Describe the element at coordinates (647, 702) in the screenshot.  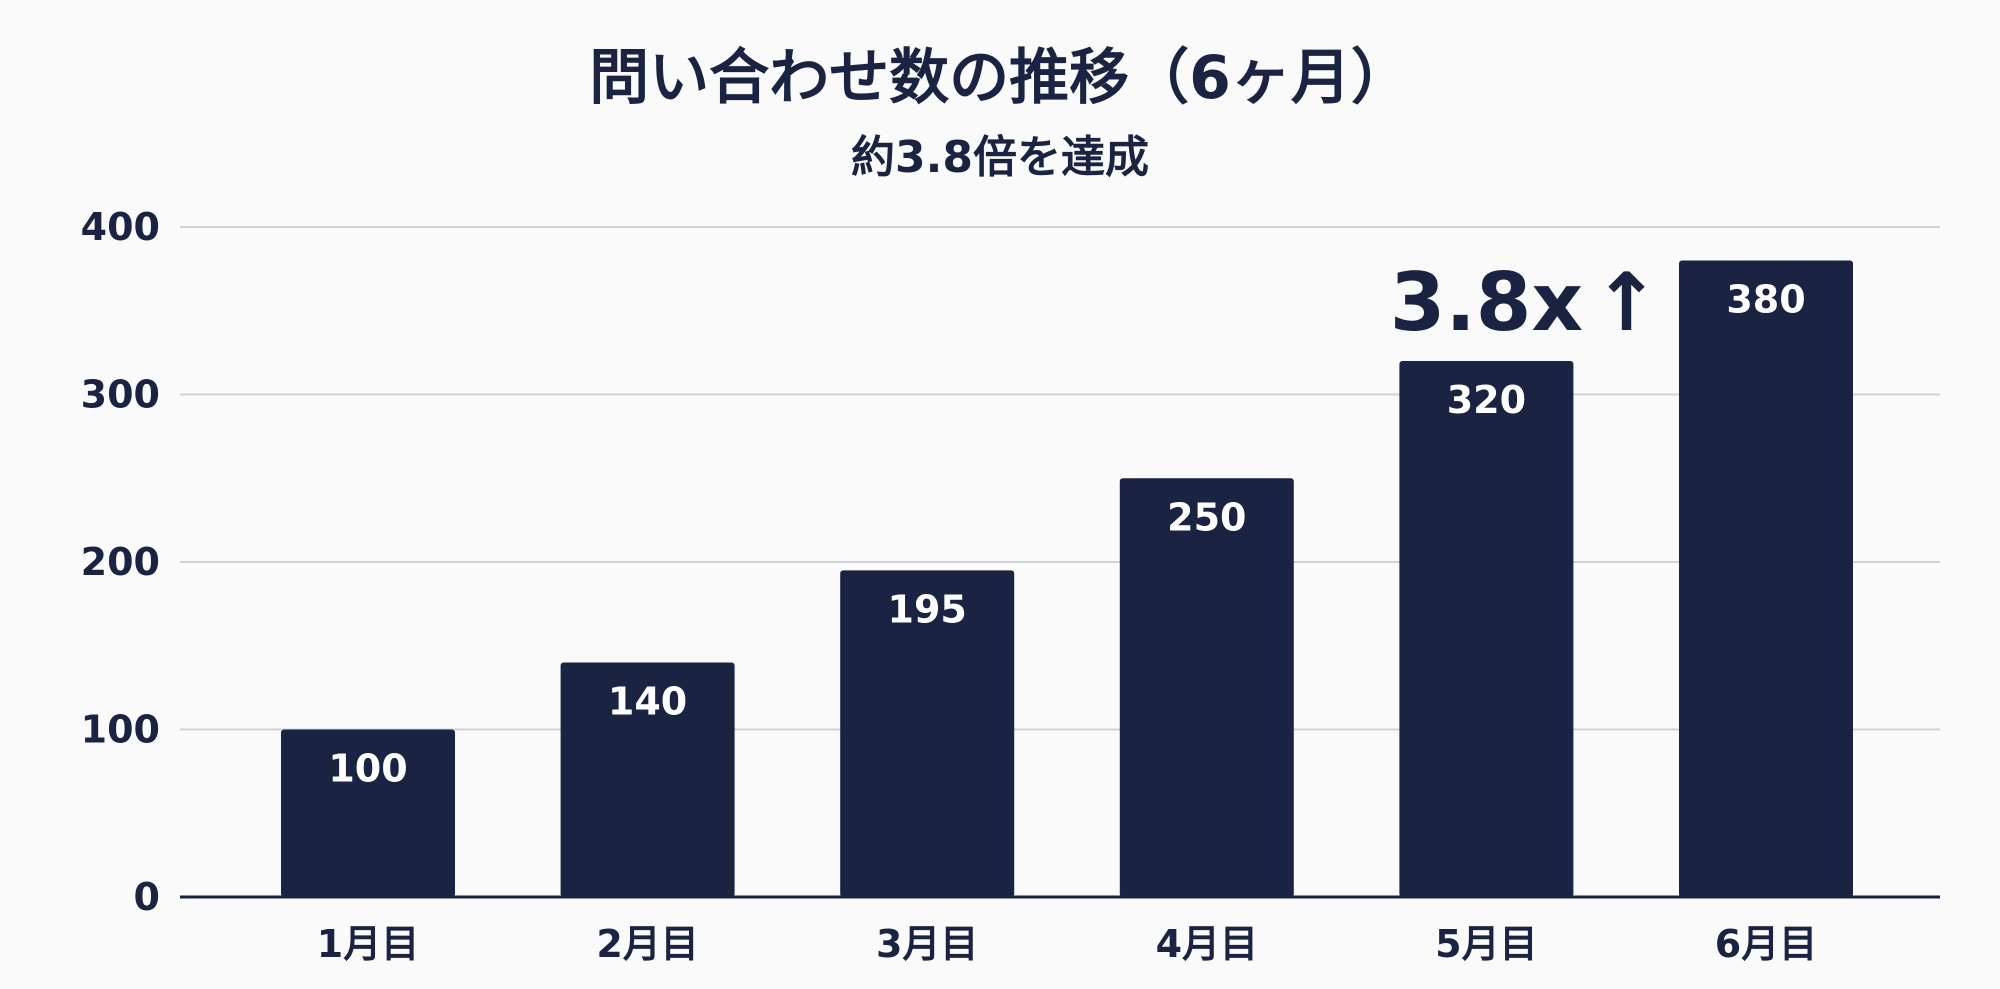
I see `bar-value-label: 140` at that location.